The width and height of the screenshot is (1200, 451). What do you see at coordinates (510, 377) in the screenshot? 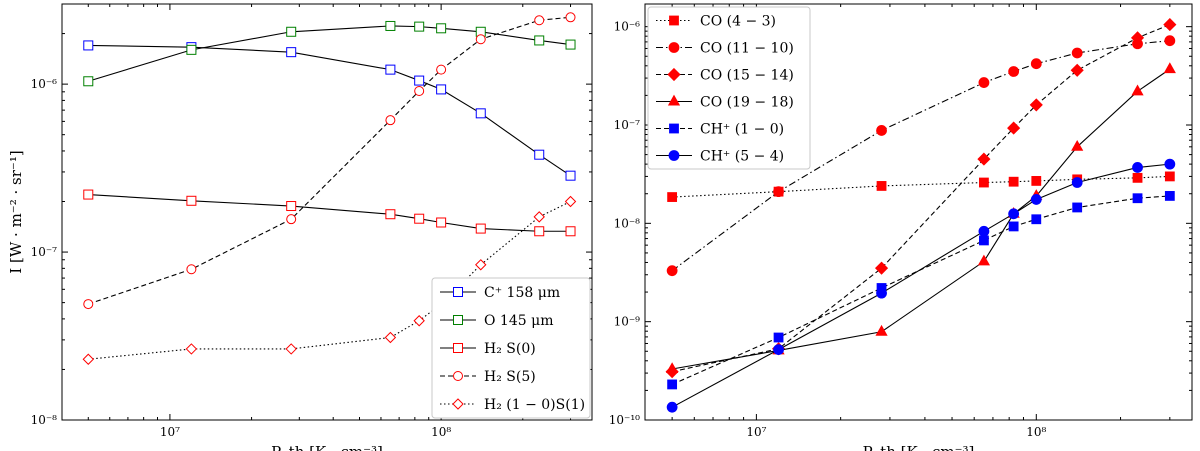
I see `legend-label: H₂ S(5)` at bounding box center [510, 377].